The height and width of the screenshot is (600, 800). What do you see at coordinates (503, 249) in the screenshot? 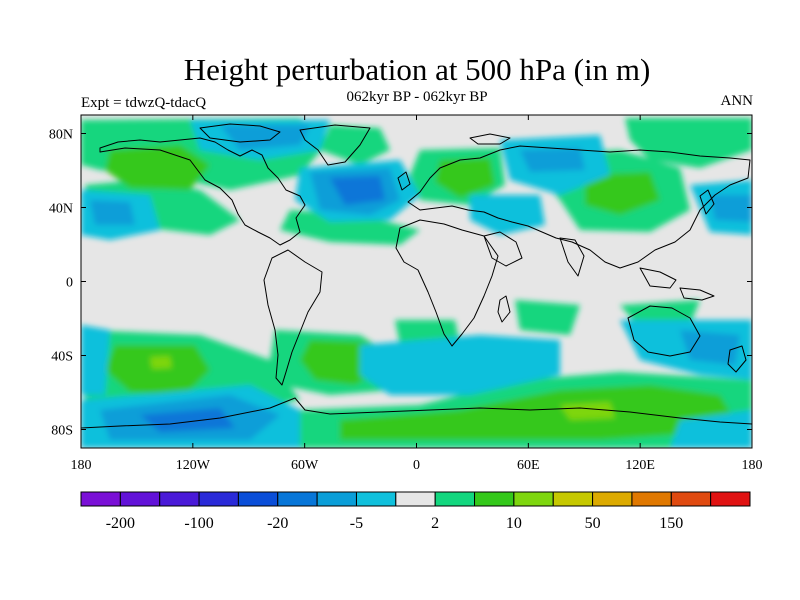
I see `coastline-arabia` at bounding box center [503, 249].